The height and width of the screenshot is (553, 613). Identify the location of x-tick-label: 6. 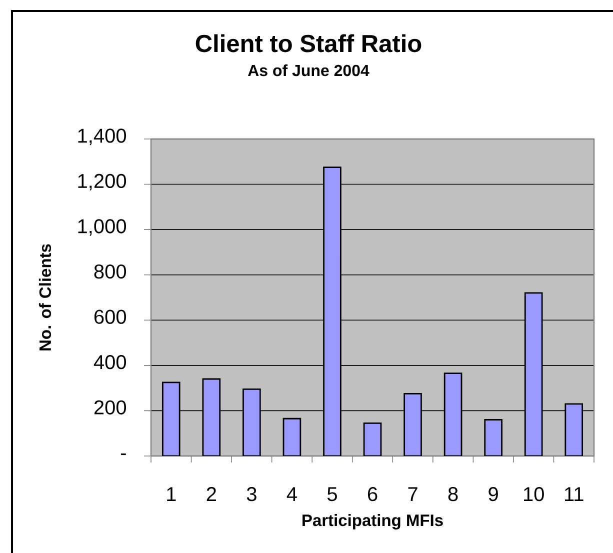
(373, 494).